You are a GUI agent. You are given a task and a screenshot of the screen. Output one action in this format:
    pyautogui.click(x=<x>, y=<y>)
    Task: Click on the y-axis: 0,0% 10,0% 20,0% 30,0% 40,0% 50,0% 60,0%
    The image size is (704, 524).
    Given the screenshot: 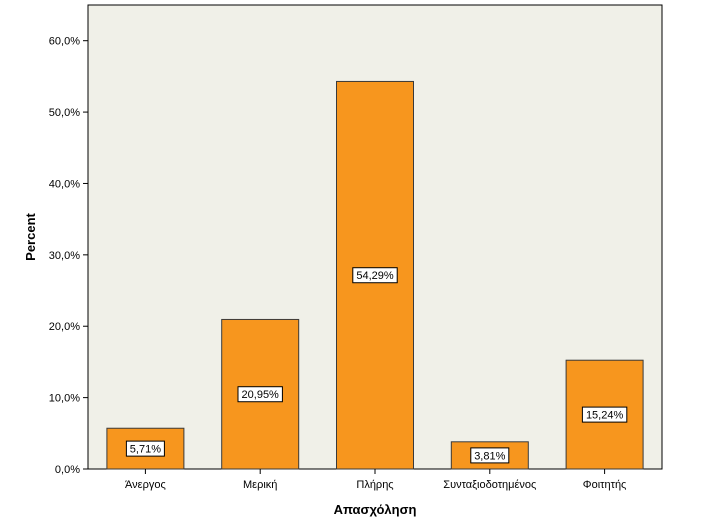 What is the action you would take?
    pyautogui.click(x=68, y=256)
    